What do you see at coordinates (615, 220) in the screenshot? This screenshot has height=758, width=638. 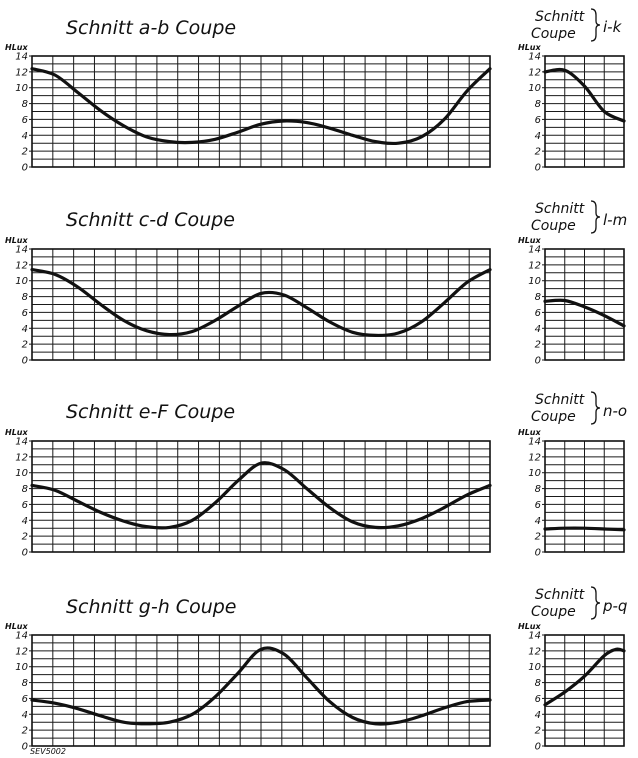 I see `svg-text: l-m` at bounding box center [615, 220].